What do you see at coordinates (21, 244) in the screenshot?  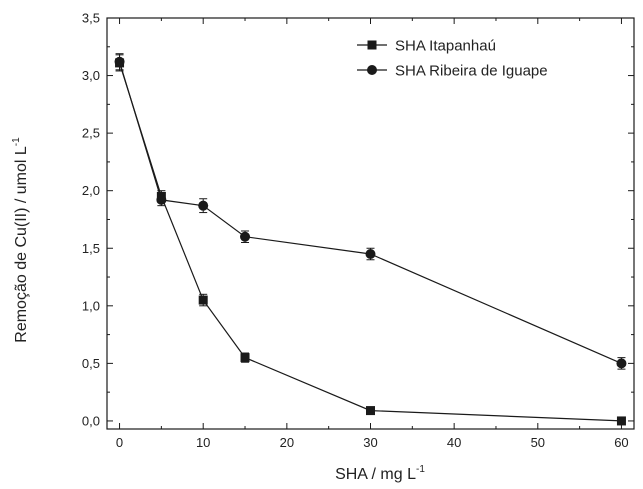 I see `y-axis-title-text: Remoção de Cu(II) / umol L` at bounding box center [21, 244].